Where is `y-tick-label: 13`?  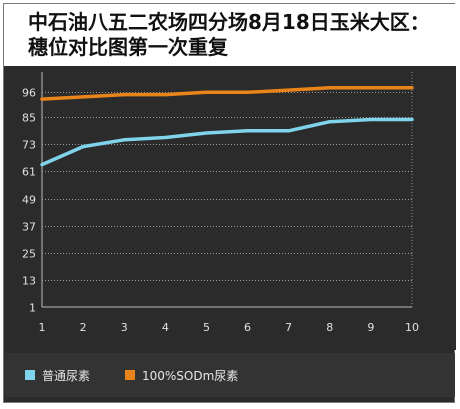 y-tick-label: 13 is located at coordinates (29, 281).